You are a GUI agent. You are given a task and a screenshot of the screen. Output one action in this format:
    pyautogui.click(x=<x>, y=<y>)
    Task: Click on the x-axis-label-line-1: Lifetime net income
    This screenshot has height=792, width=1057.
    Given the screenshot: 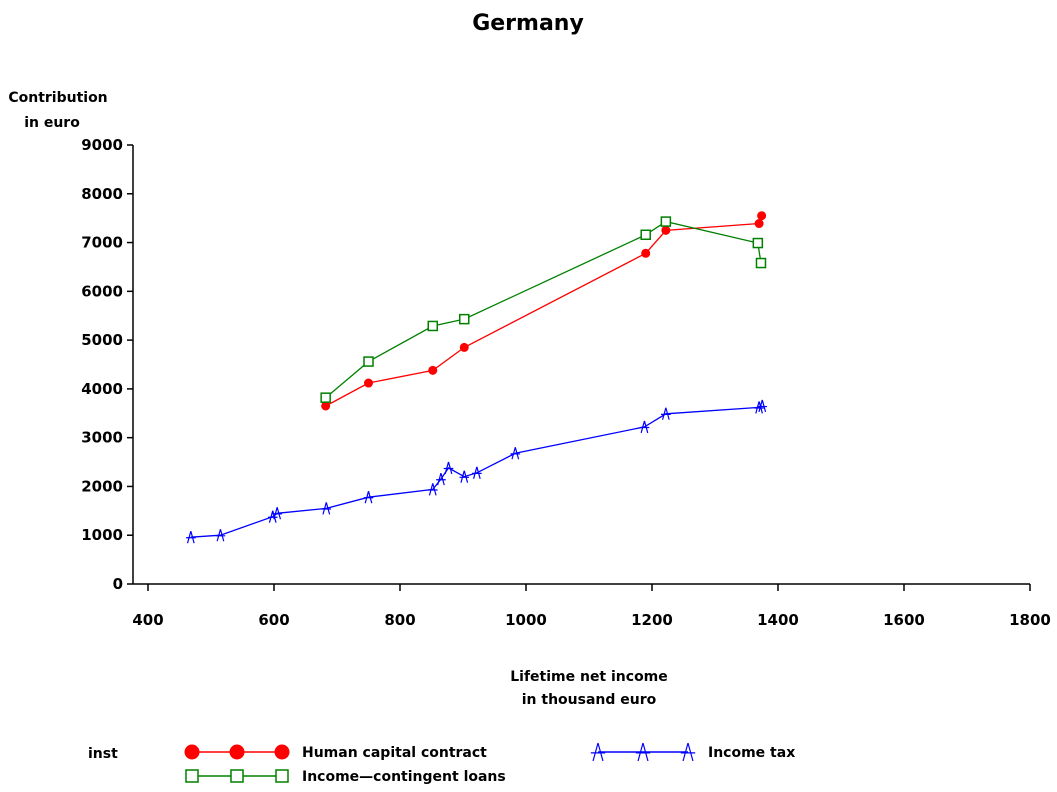 What is the action you would take?
    pyautogui.click(x=589, y=677)
    